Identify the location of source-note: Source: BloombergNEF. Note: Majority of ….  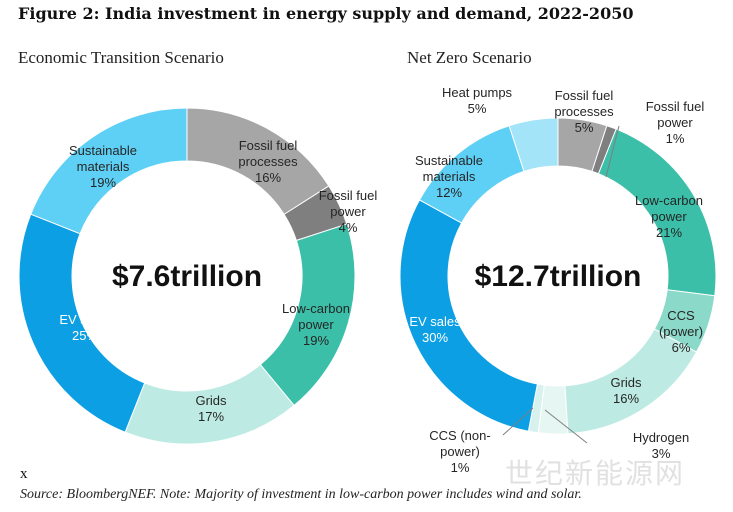
(301, 494).